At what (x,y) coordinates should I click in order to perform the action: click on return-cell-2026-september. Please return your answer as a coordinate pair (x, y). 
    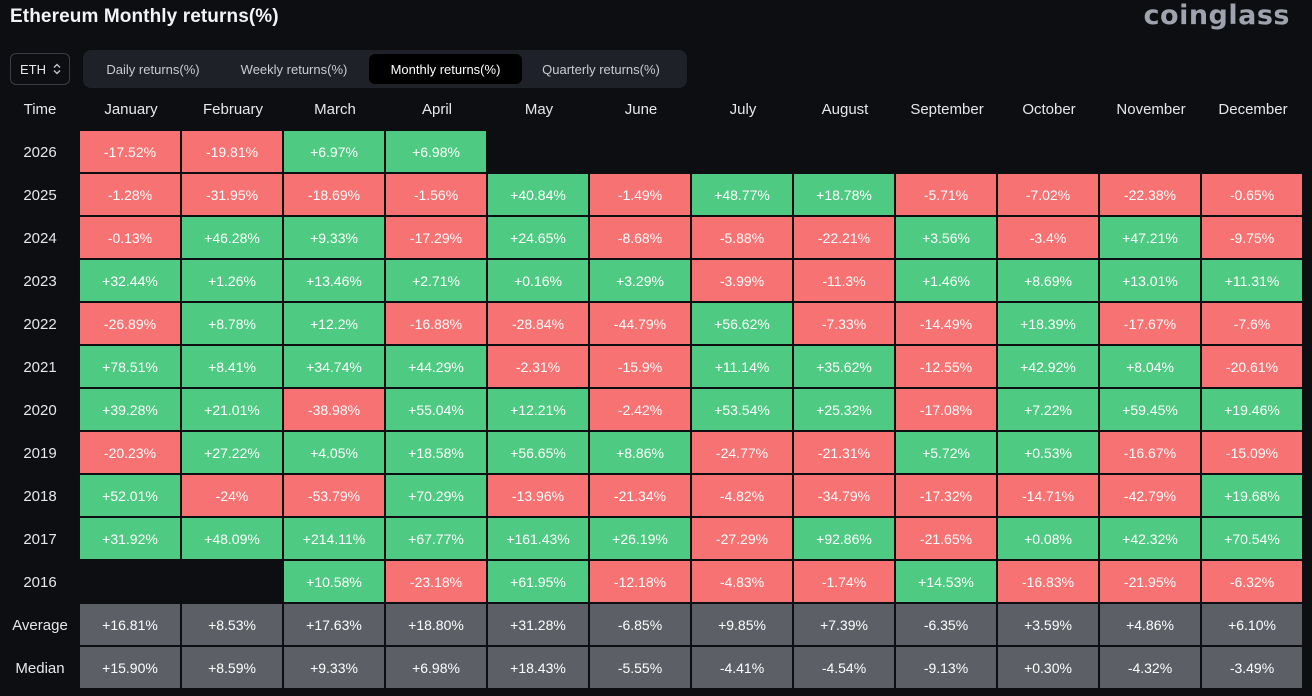
    Looking at the image, I should click on (947, 152).